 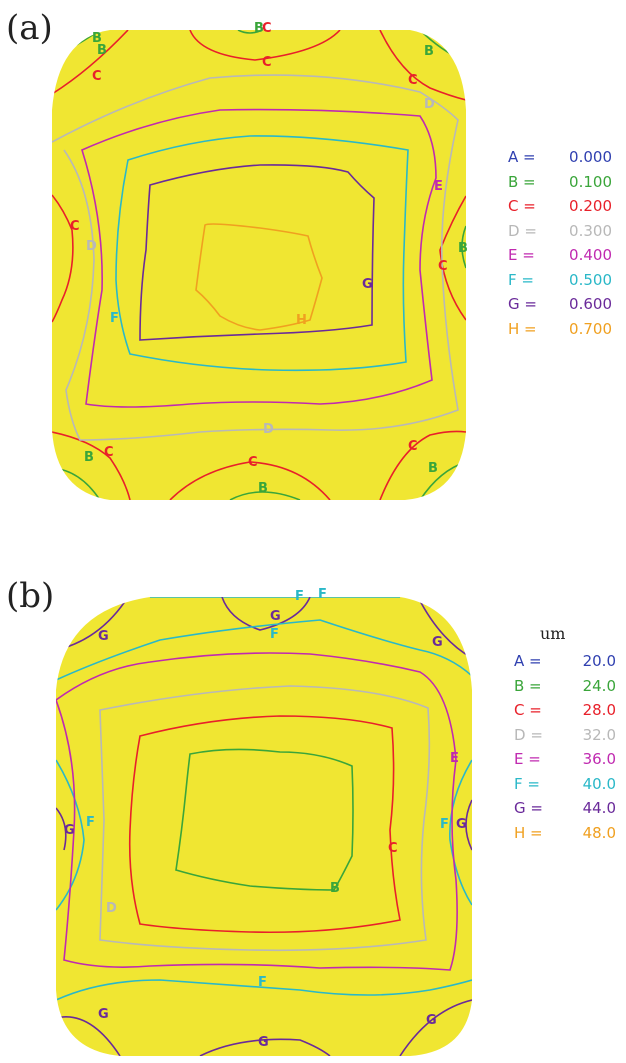 I want to click on legend-value: 40.0, so click(x=599, y=783).